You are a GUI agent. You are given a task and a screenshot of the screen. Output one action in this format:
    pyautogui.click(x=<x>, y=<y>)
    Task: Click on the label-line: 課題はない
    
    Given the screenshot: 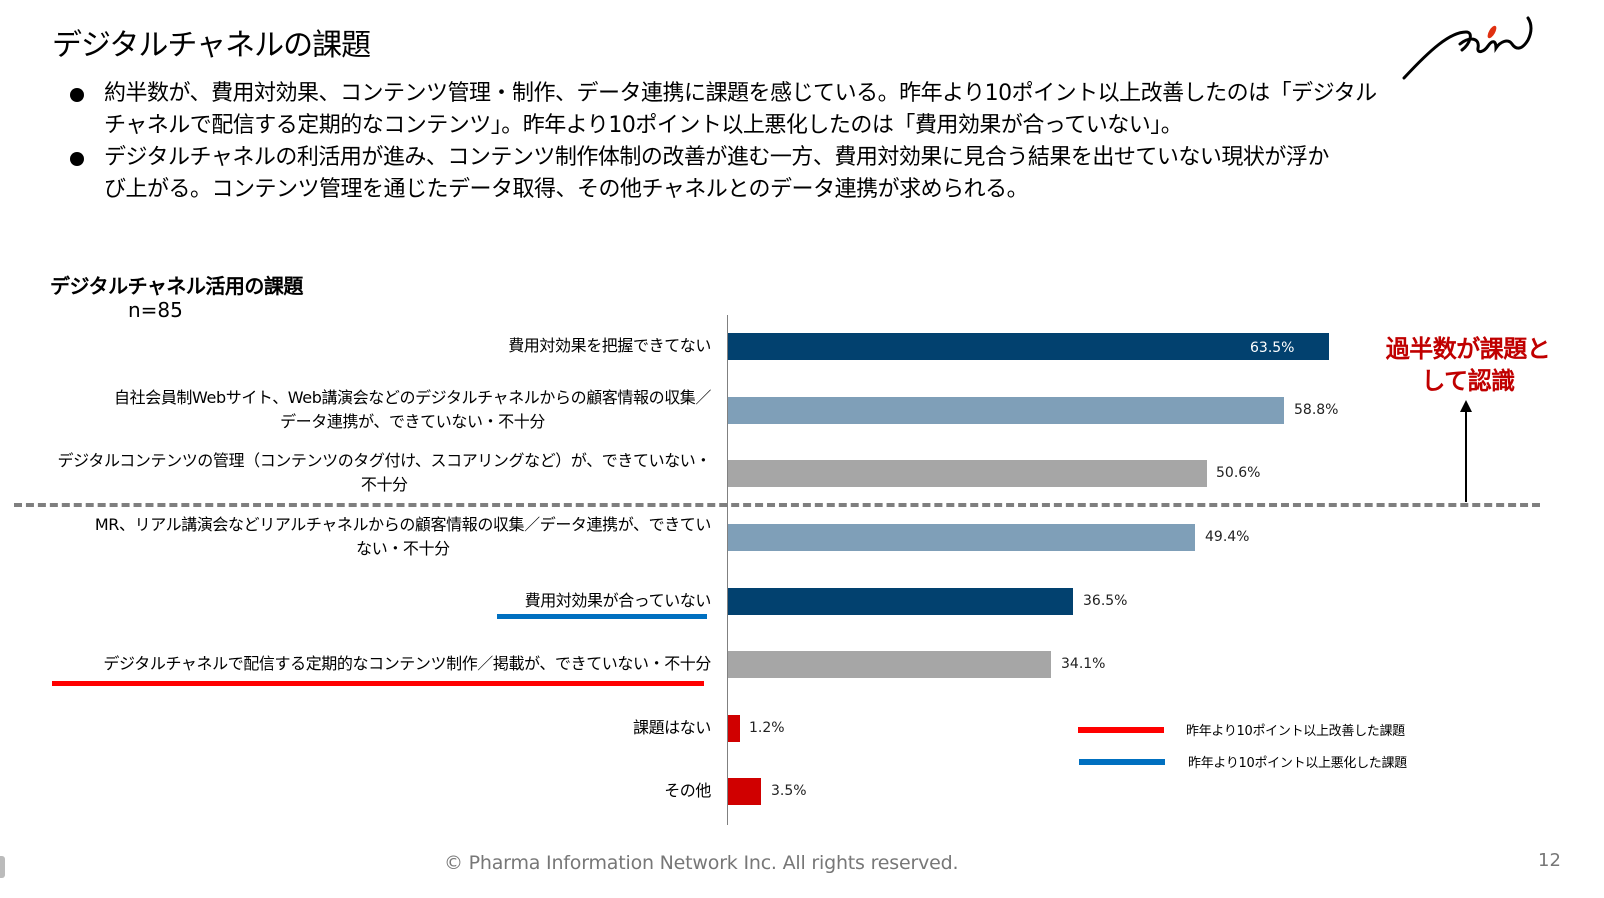 What is the action you would take?
    pyautogui.click(x=671, y=727)
    